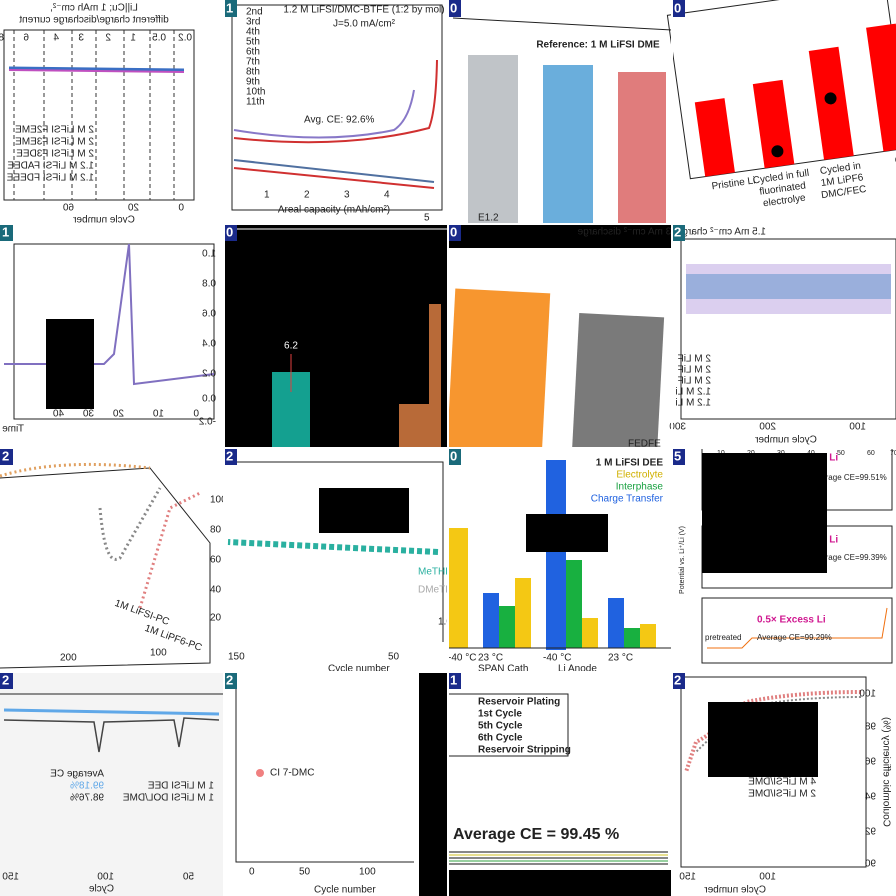 The image size is (896, 896). What do you see at coordinates (292, 773) in the screenshot?
I see `legend: CI 7-DMC` at bounding box center [292, 773].